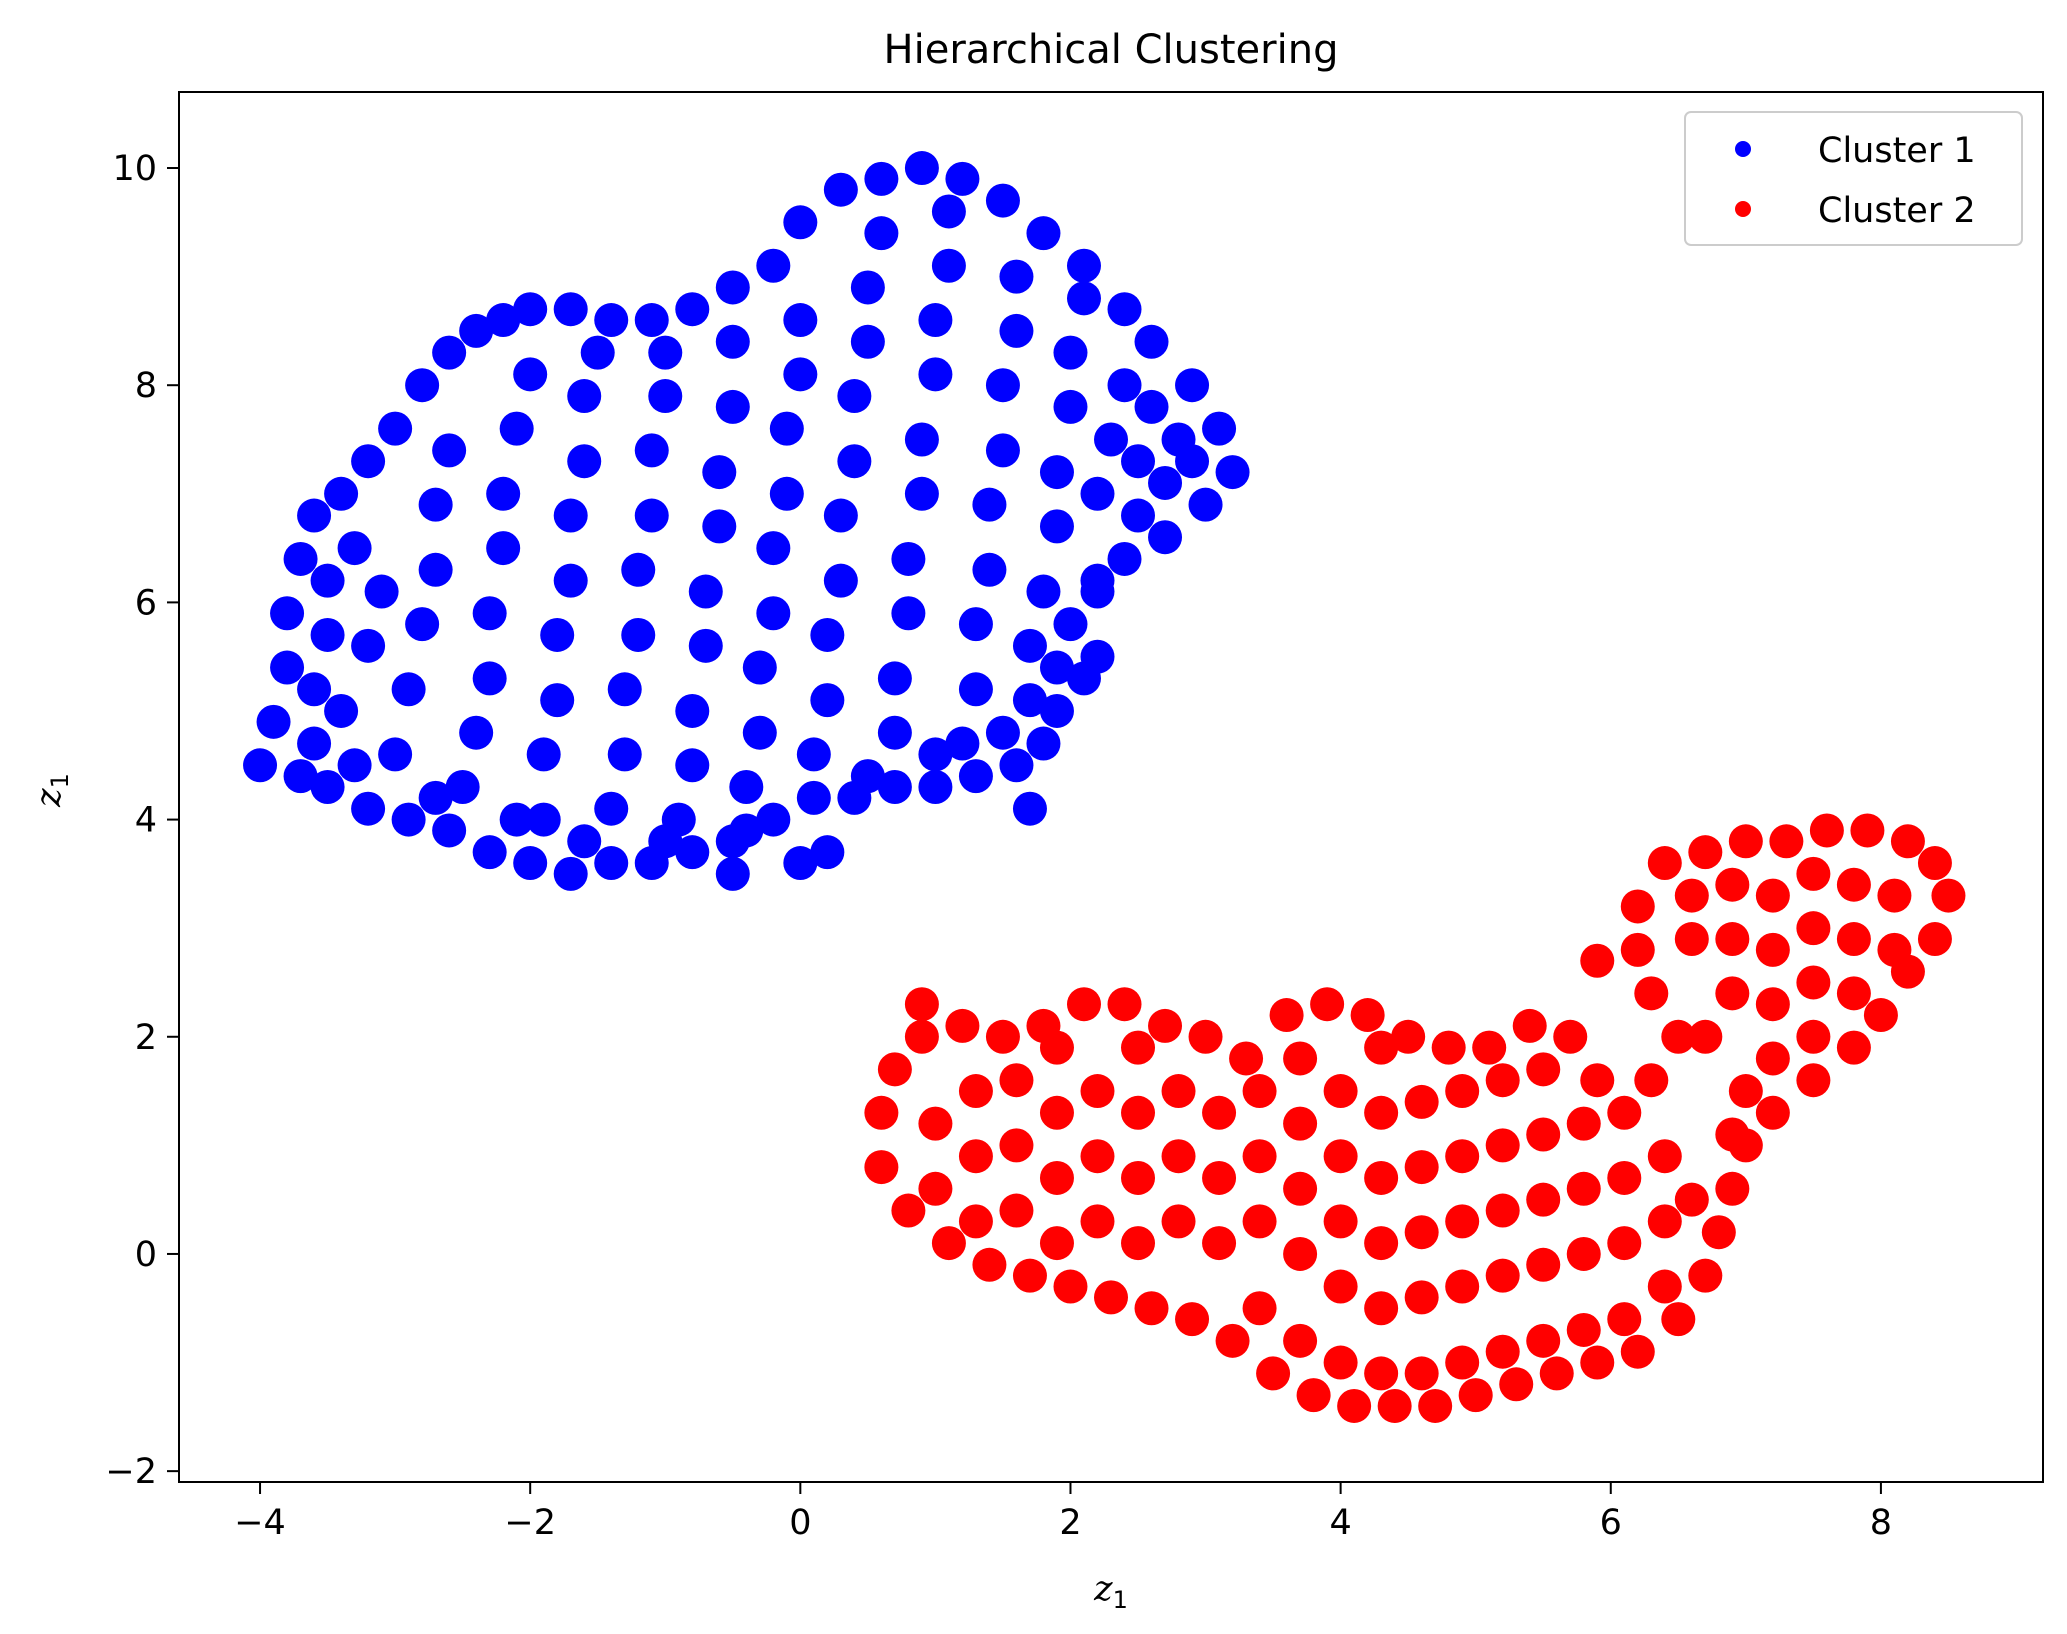 The width and height of the screenshot is (2067, 1634). I want to click on legend-label-cluster-2: Cluster 2, so click(1897, 211).